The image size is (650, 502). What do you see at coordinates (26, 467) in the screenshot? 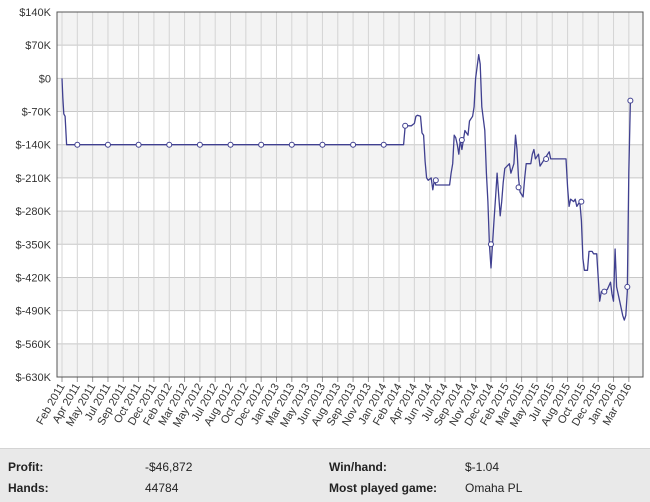
I see `profit-label: Profit:` at bounding box center [26, 467].